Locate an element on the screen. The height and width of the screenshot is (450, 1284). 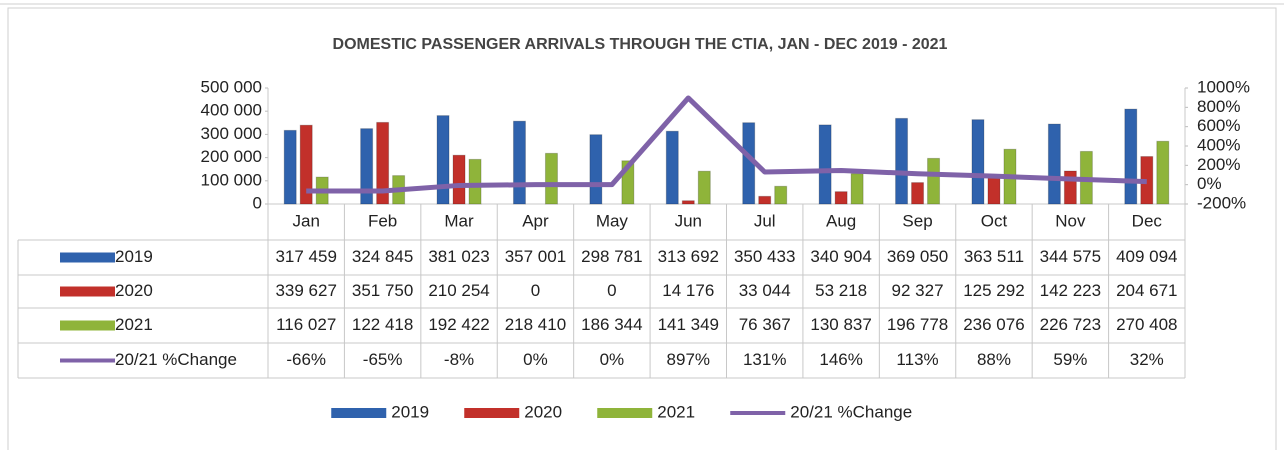
y-tick-label: 200 000 is located at coordinates (231, 156).